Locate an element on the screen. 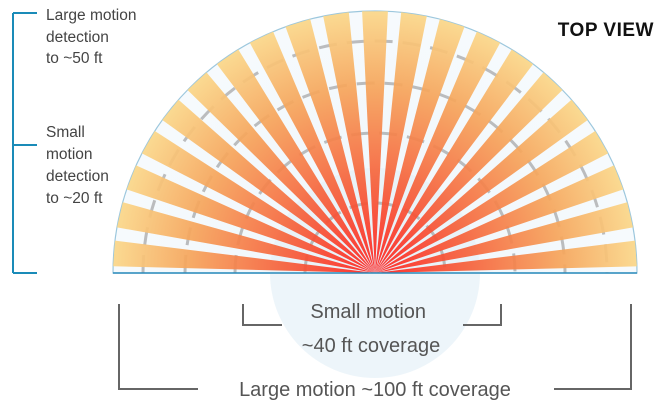  small-motion-coverage-label: Small motion ~40 ft coverage is located at coordinates (371, 329).